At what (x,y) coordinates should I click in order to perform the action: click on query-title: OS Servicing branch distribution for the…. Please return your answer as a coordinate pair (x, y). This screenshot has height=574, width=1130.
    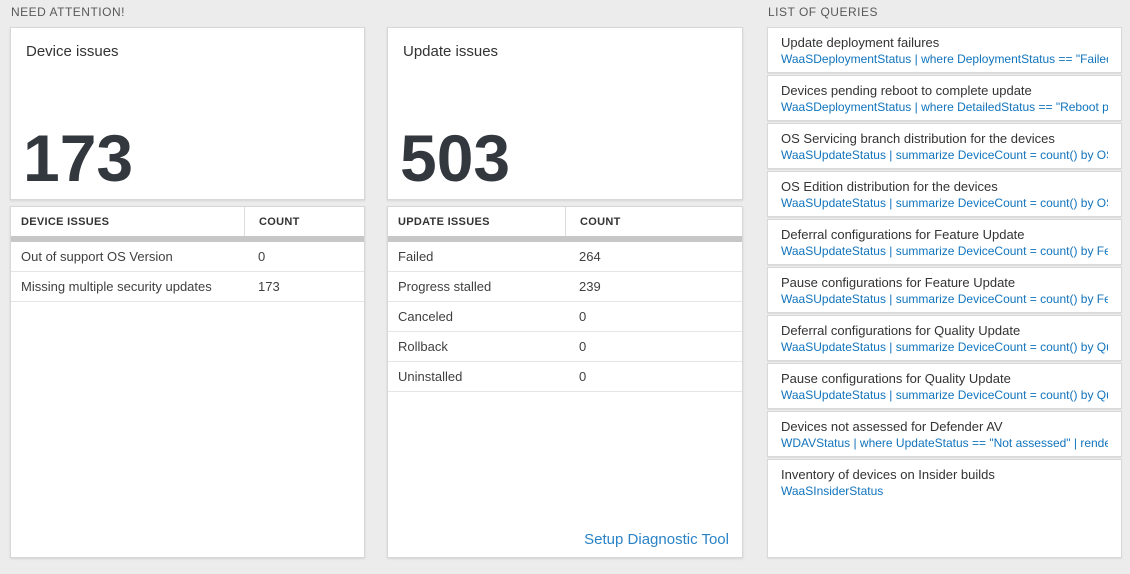
    Looking at the image, I should click on (918, 138).